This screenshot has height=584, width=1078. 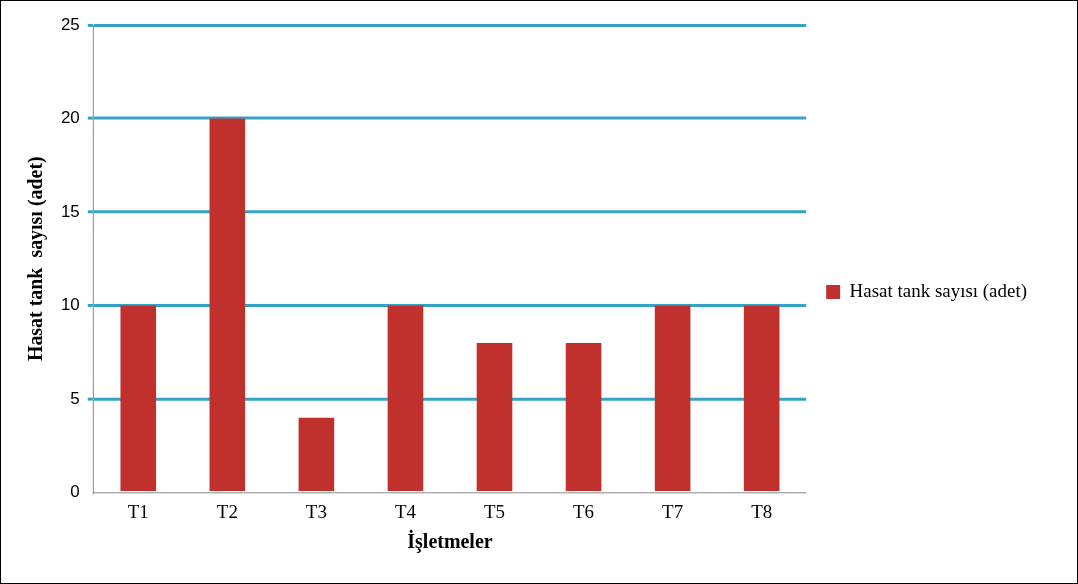 What do you see at coordinates (673, 511) in the screenshot?
I see `x-tick-label: T7` at bounding box center [673, 511].